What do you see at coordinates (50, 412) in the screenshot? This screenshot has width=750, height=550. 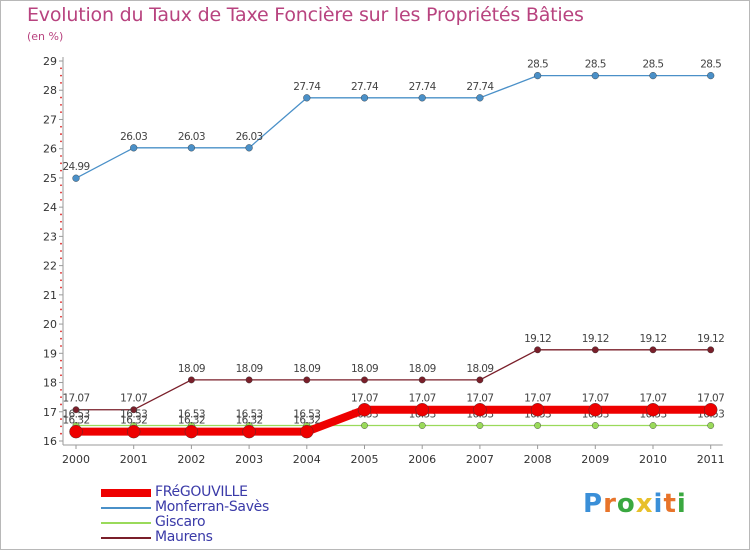 I see `y-tick-label: 17` at bounding box center [50, 412].